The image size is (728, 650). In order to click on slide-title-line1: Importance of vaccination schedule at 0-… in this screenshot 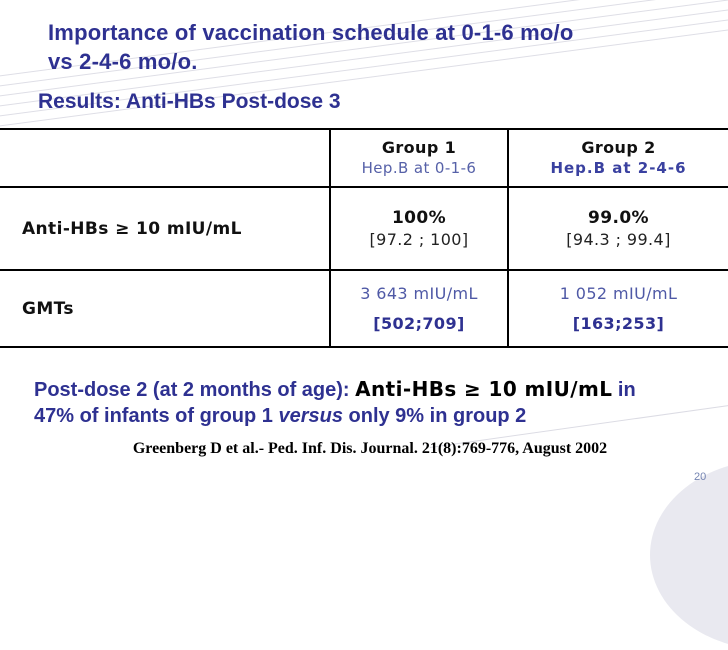, I will do `click(311, 32)`.